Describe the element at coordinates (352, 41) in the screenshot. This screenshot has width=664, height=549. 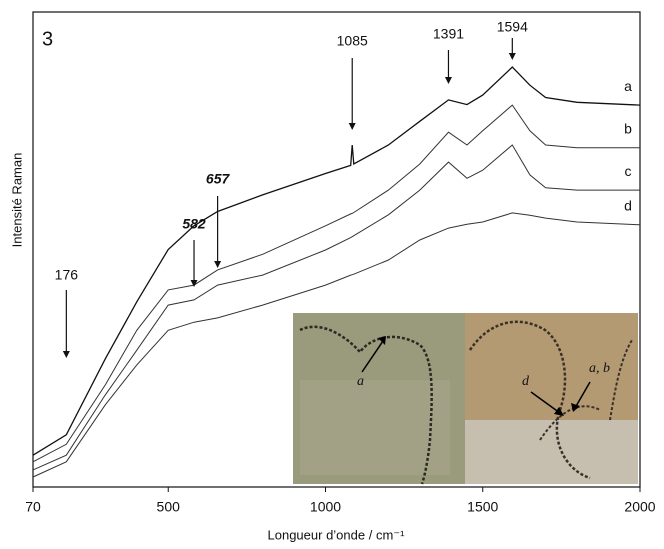
I see `peak-label: 1085` at that location.